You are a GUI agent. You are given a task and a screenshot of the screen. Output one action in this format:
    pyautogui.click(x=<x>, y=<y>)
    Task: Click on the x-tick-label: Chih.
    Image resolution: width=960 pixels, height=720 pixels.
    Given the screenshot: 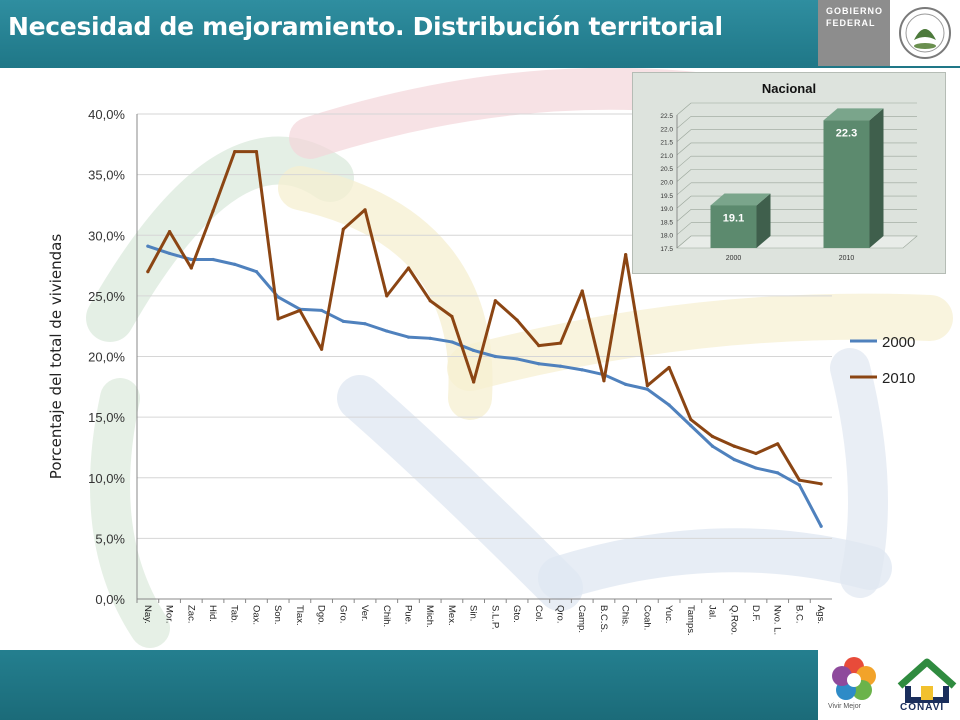 What is the action you would take?
    pyautogui.click(x=386, y=616)
    